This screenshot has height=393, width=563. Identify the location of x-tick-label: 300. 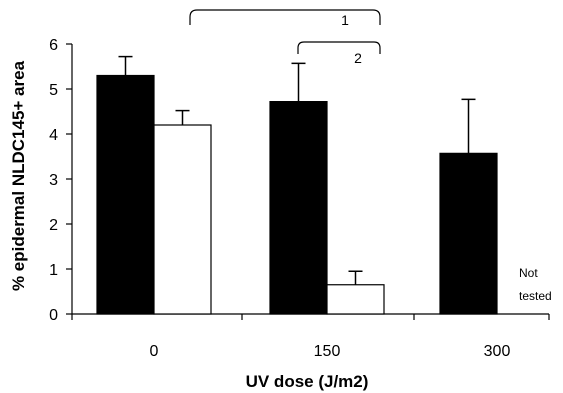
(497, 351).